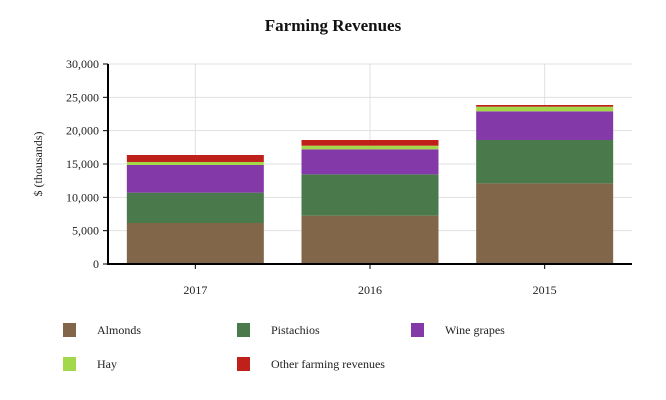 This screenshot has height=400, width=666. I want to click on y-tick-label: 10,000, so click(82, 197).